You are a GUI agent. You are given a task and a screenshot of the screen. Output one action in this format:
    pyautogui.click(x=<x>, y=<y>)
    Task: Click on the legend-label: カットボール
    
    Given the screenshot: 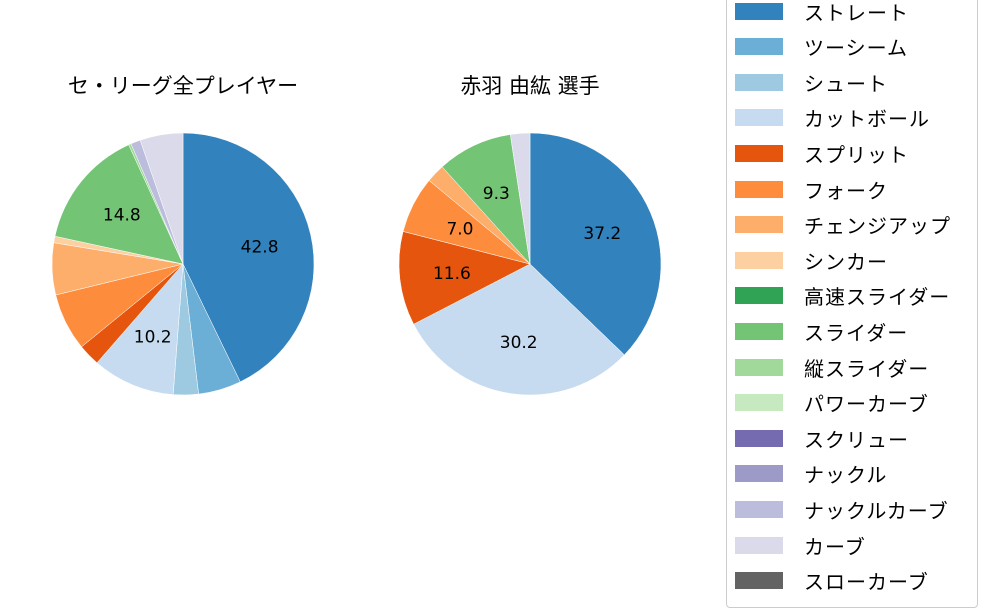 What is the action you would take?
    pyautogui.click(x=867, y=119)
    